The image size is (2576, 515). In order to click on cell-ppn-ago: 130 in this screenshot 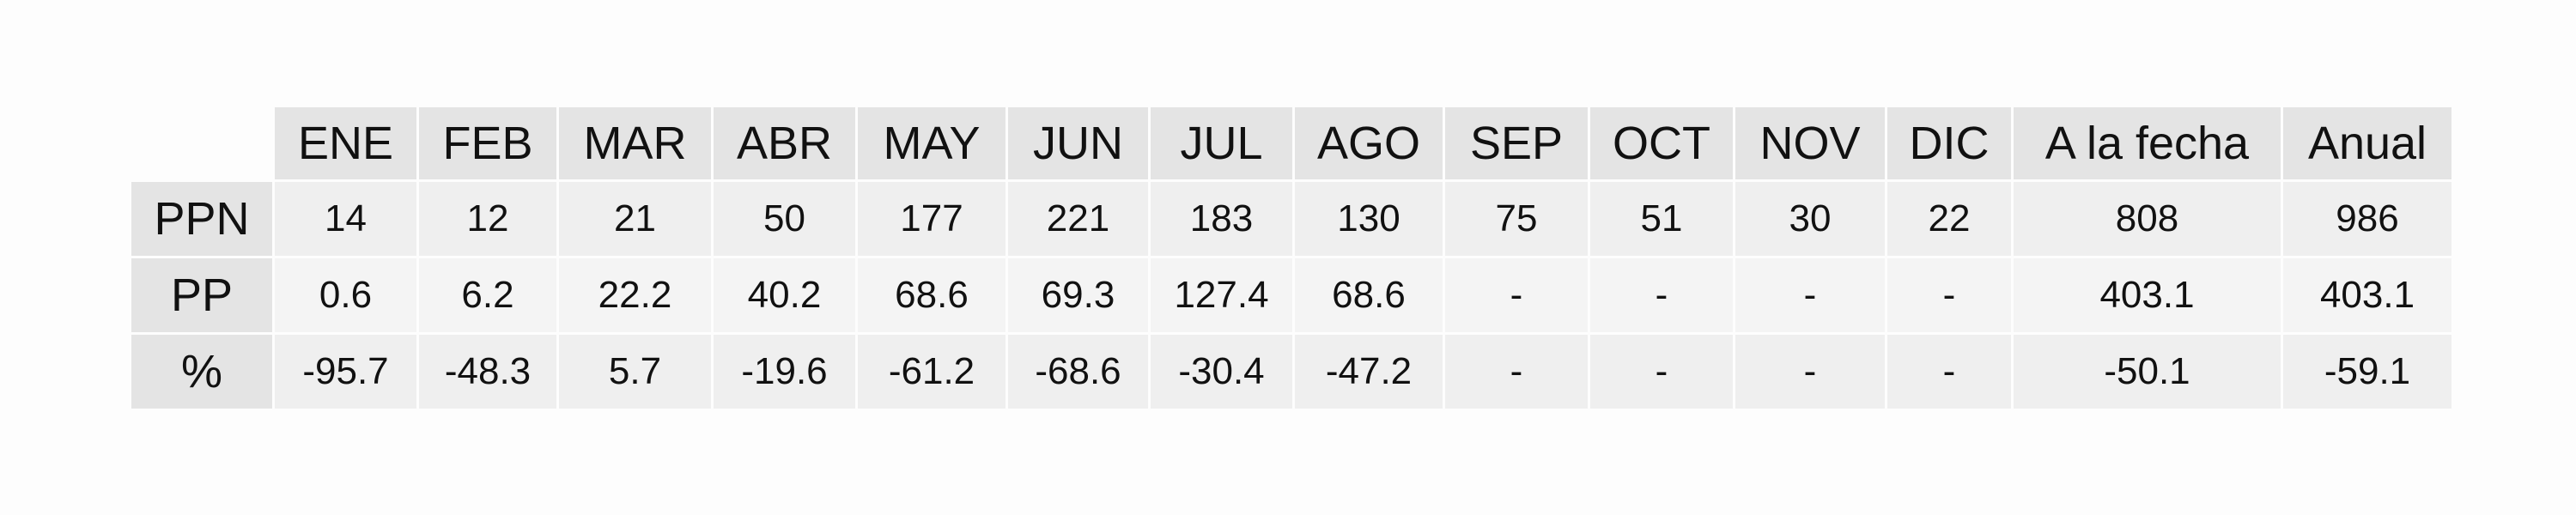, I will do `click(1369, 219)`.